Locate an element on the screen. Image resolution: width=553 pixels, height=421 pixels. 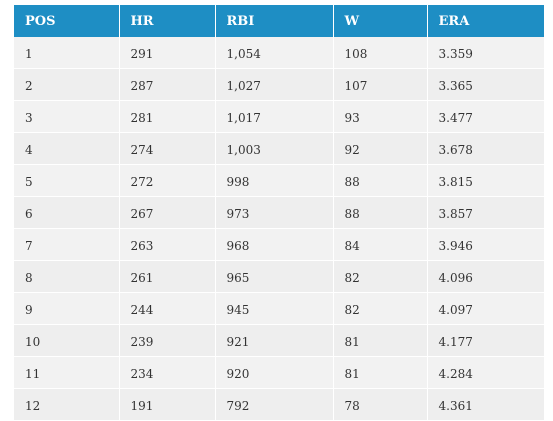
table-row: 10 239 921 81 4.177 is located at coordinates (279, 340).